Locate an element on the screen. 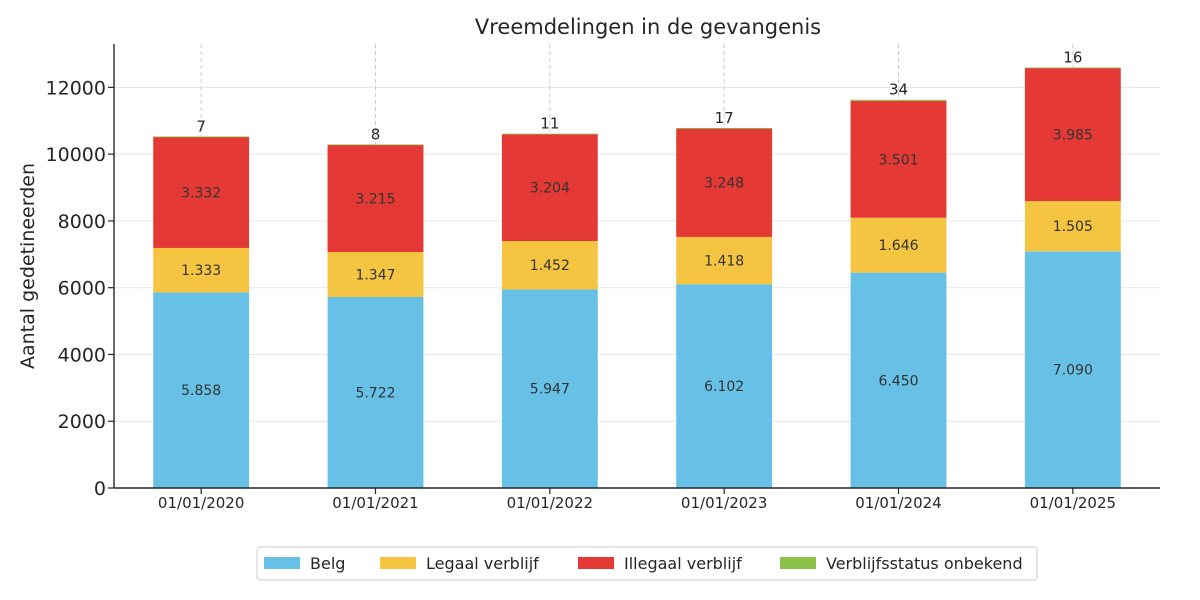  legend-label: Legaal verblijf is located at coordinates (482, 563).